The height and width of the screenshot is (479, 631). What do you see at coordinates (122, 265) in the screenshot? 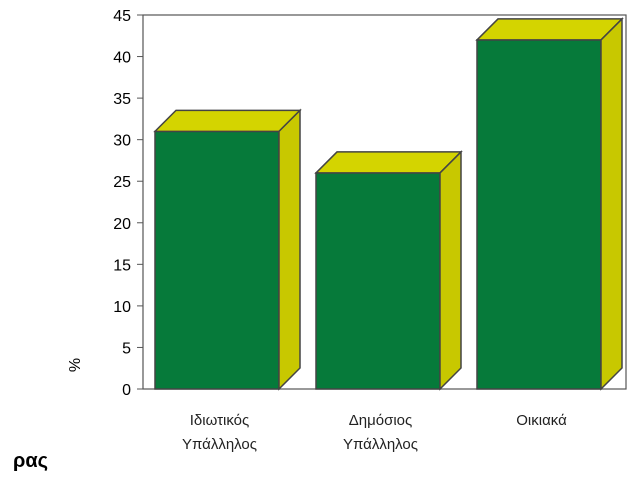
I see `y-tick-label: 15` at bounding box center [122, 265].